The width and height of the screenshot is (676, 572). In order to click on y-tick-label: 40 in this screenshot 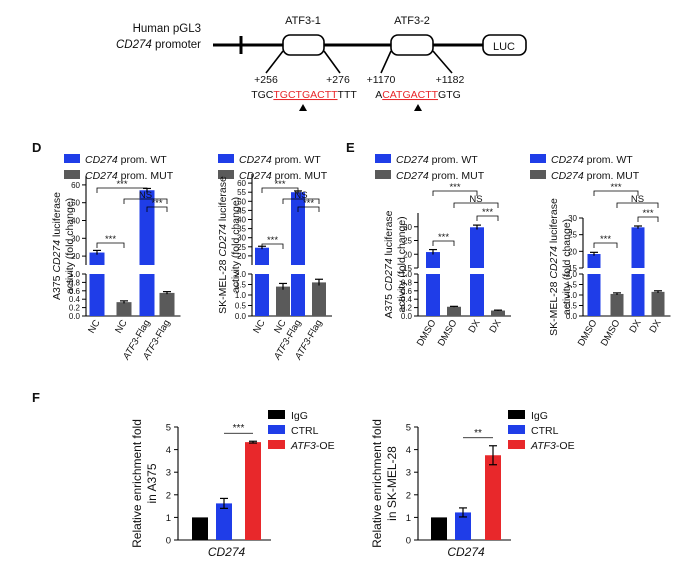, I will do `click(241, 220)`.